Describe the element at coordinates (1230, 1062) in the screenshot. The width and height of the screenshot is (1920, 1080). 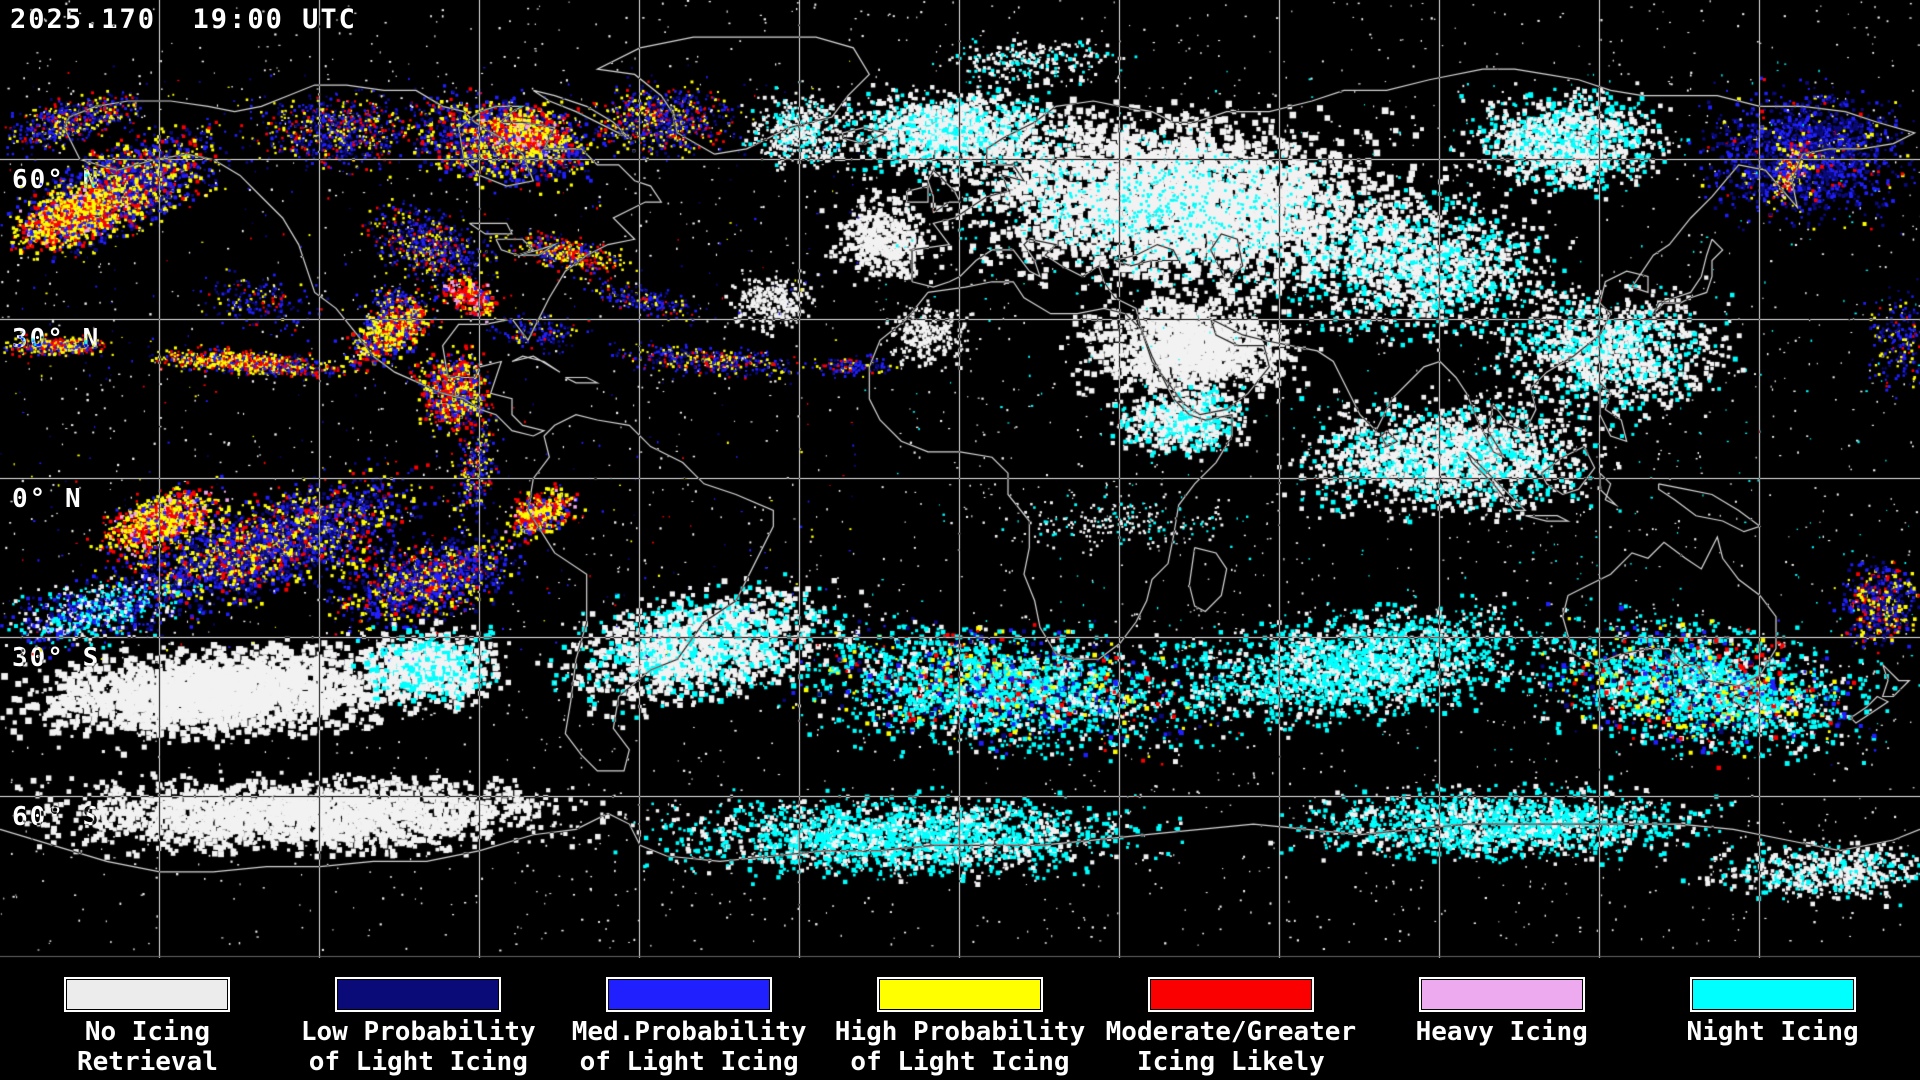
I see `legend-label-line2-moderate-greater-icing: Icing Likely` at that location.